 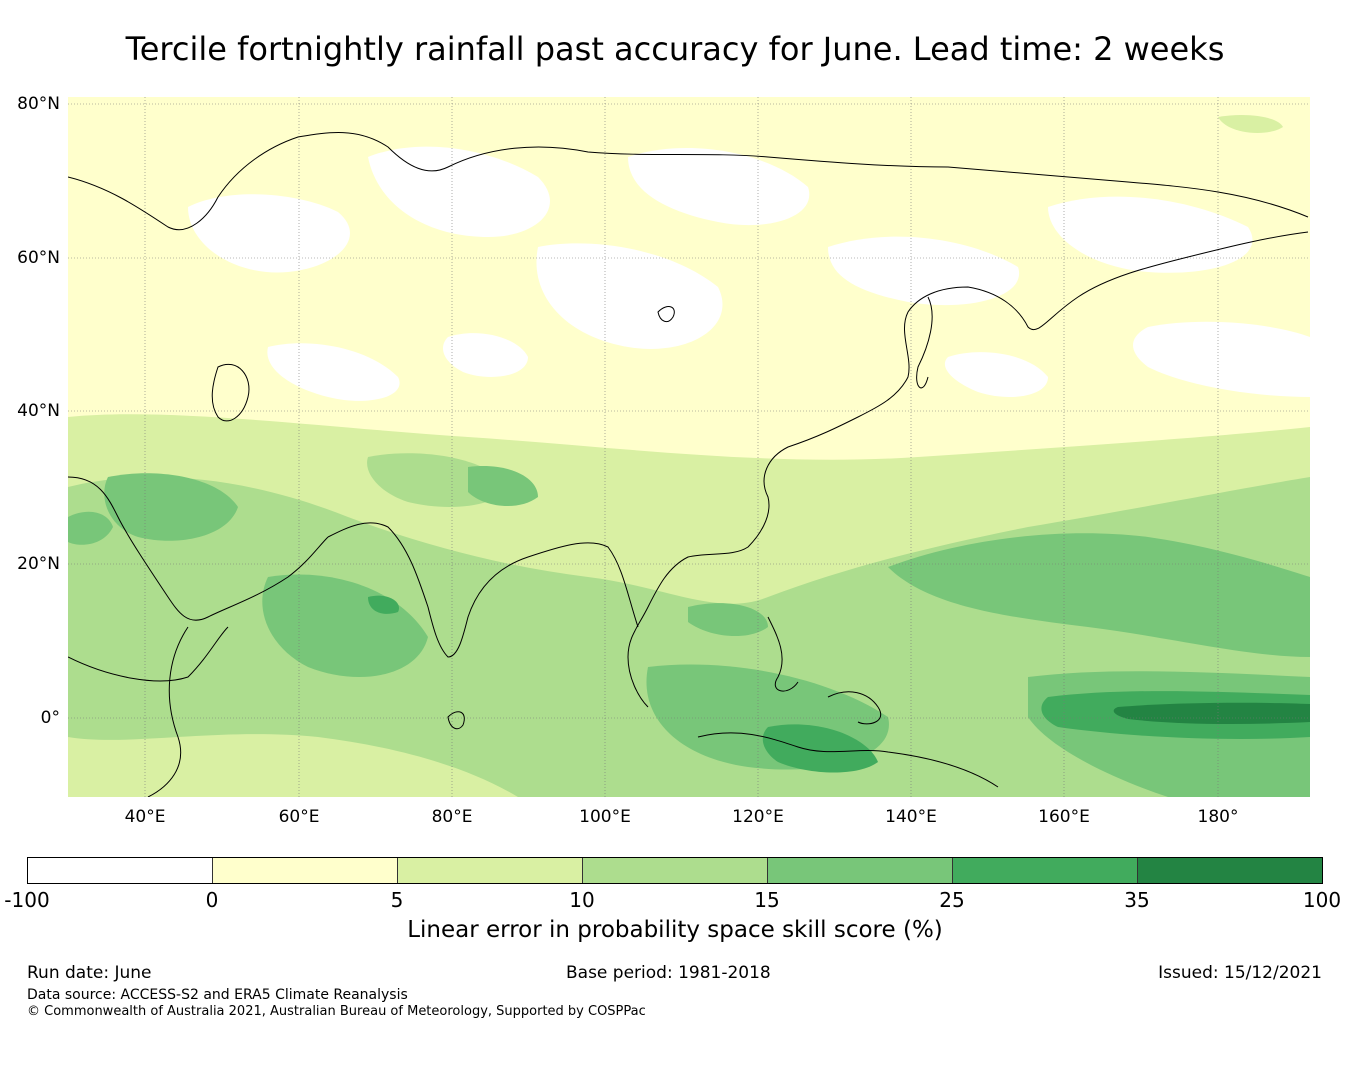 What do you see at coordinates (605, 817) in the screenshot?
I see `lon-label-100e: 100°E` at bounding box center [605, 817].